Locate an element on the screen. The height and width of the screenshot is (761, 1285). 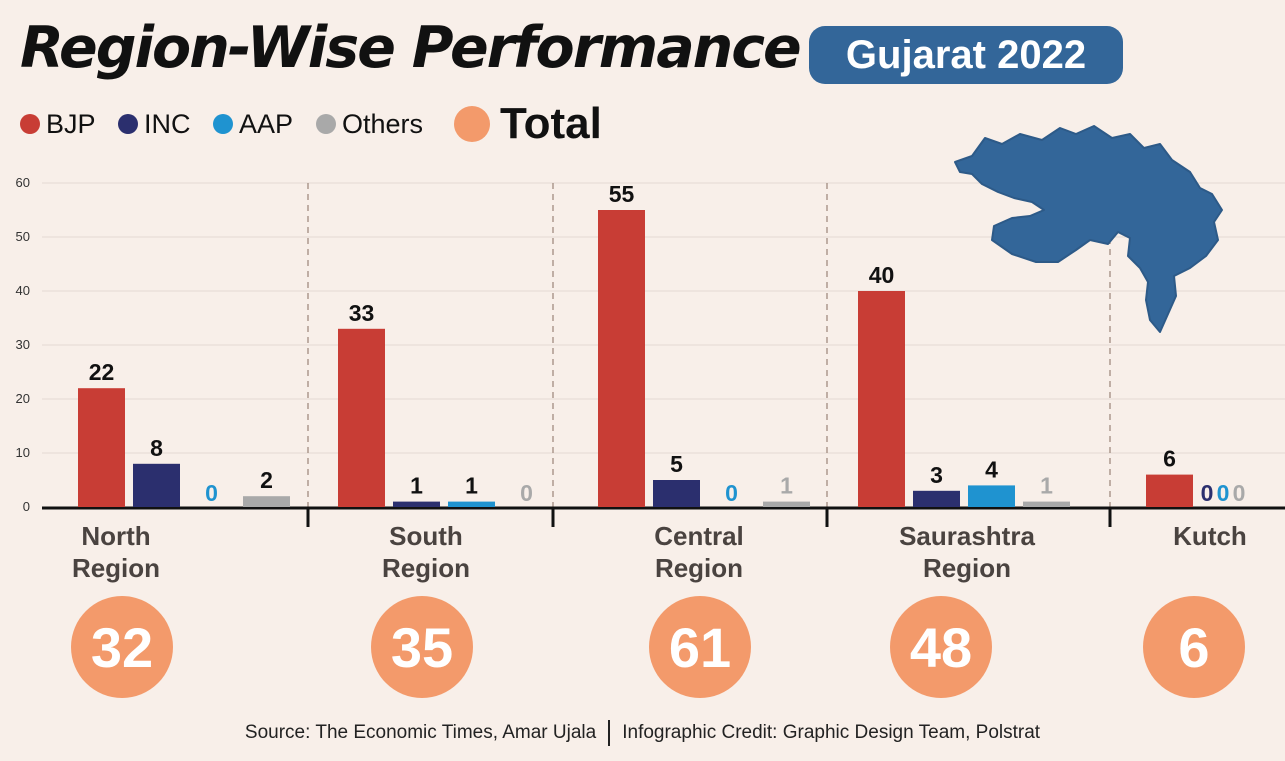
gujarat-map-icon is located at coordinates (1088, 229).